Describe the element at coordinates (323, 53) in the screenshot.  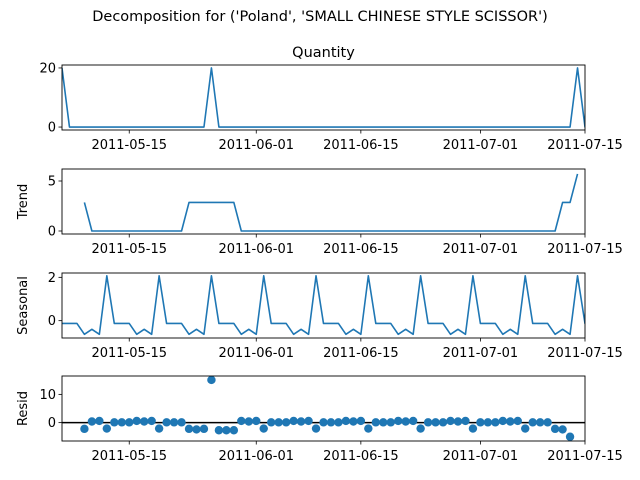
I see `panel-title: Quantity` at that location.